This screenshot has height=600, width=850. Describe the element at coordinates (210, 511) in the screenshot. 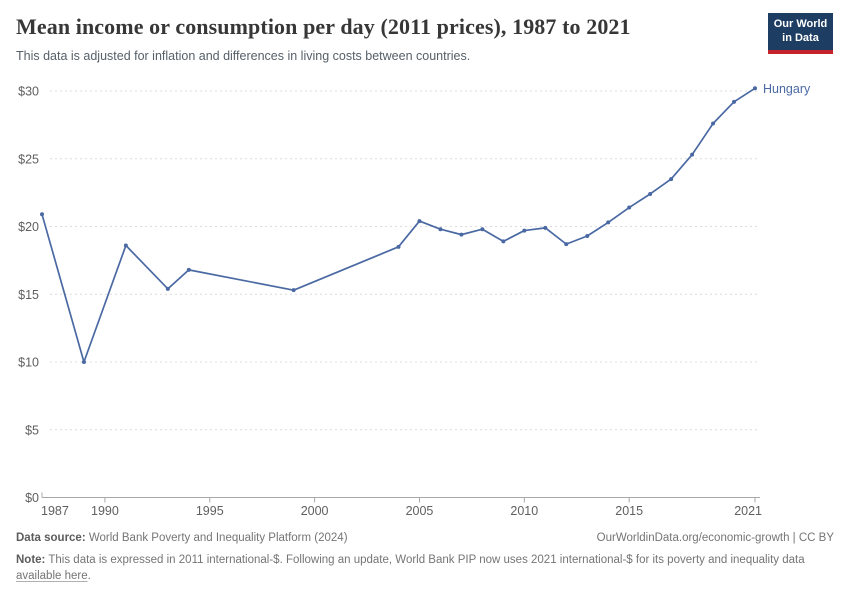

I see `x-axis-label: 1995` at that location.